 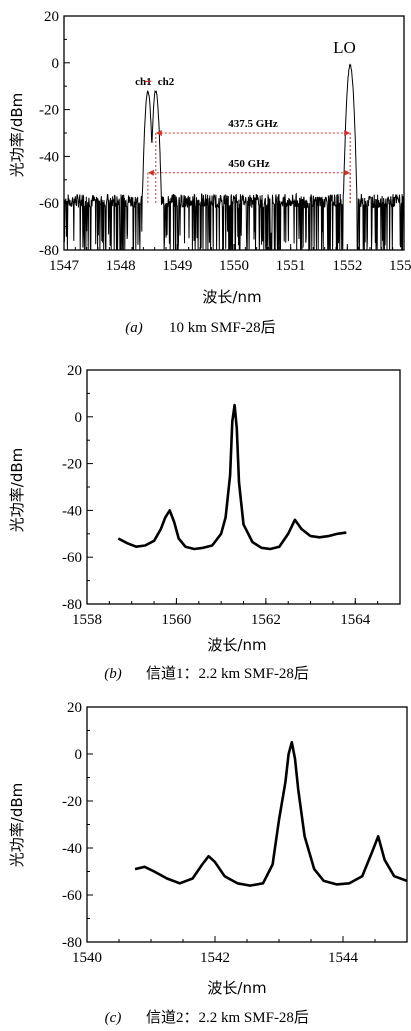 What do you see at coordinates (347, 266) in the screenshot?
I see `x-tick-label: 1552` at bounding box center [347, 266].